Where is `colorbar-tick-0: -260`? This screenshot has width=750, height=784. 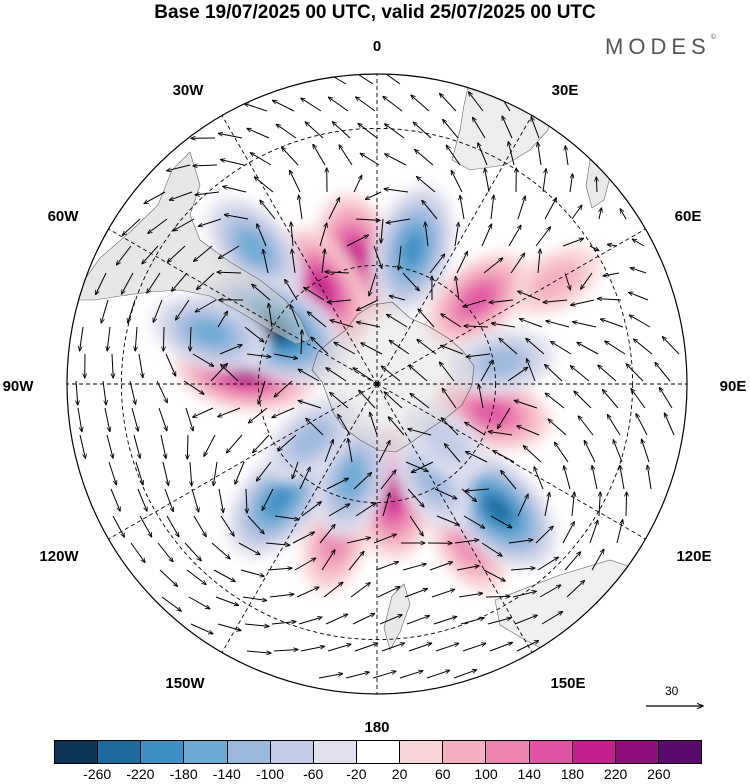 colorbar-tick-0: -260 is located at coordinates (97, 774).